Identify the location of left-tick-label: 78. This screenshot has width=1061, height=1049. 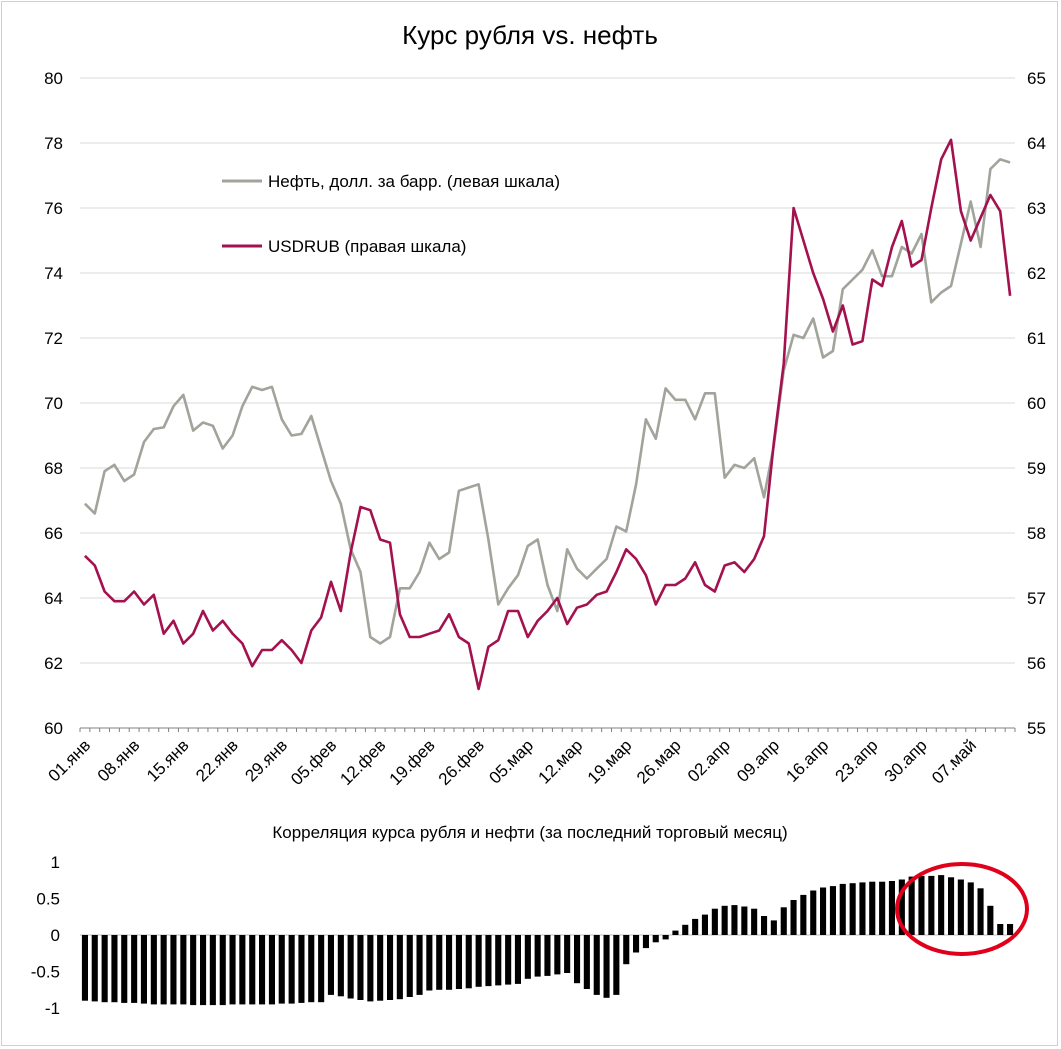
(53, 143).